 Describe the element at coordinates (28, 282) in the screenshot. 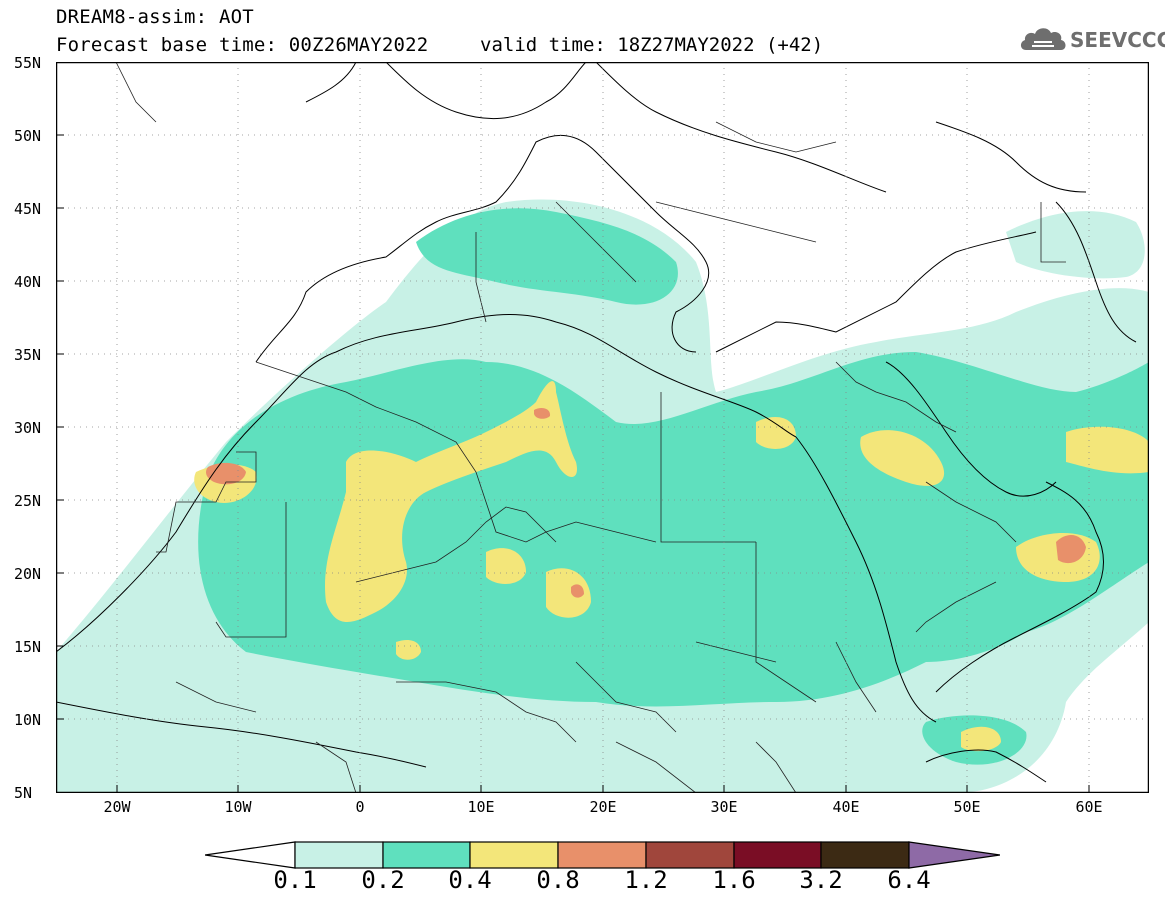

I see `lat-label: 40N` at that location.